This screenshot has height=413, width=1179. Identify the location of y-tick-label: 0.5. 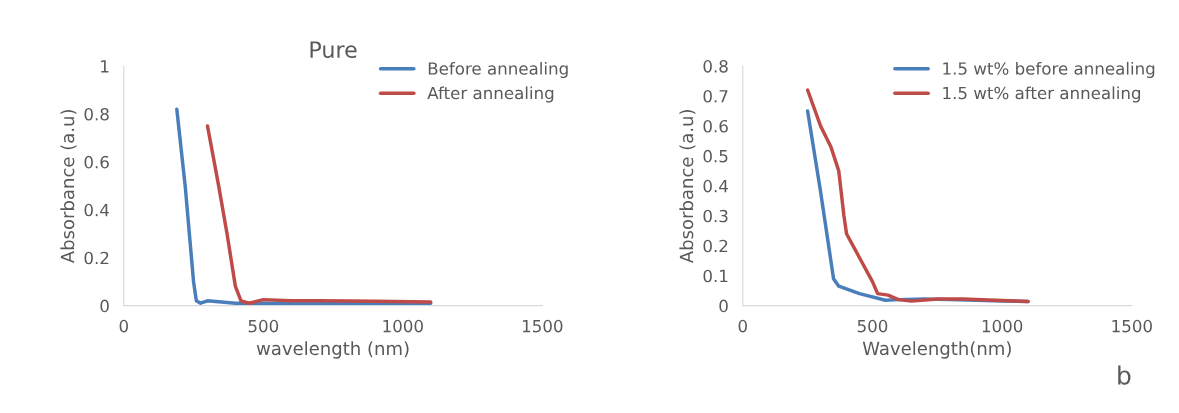
(715, 156).